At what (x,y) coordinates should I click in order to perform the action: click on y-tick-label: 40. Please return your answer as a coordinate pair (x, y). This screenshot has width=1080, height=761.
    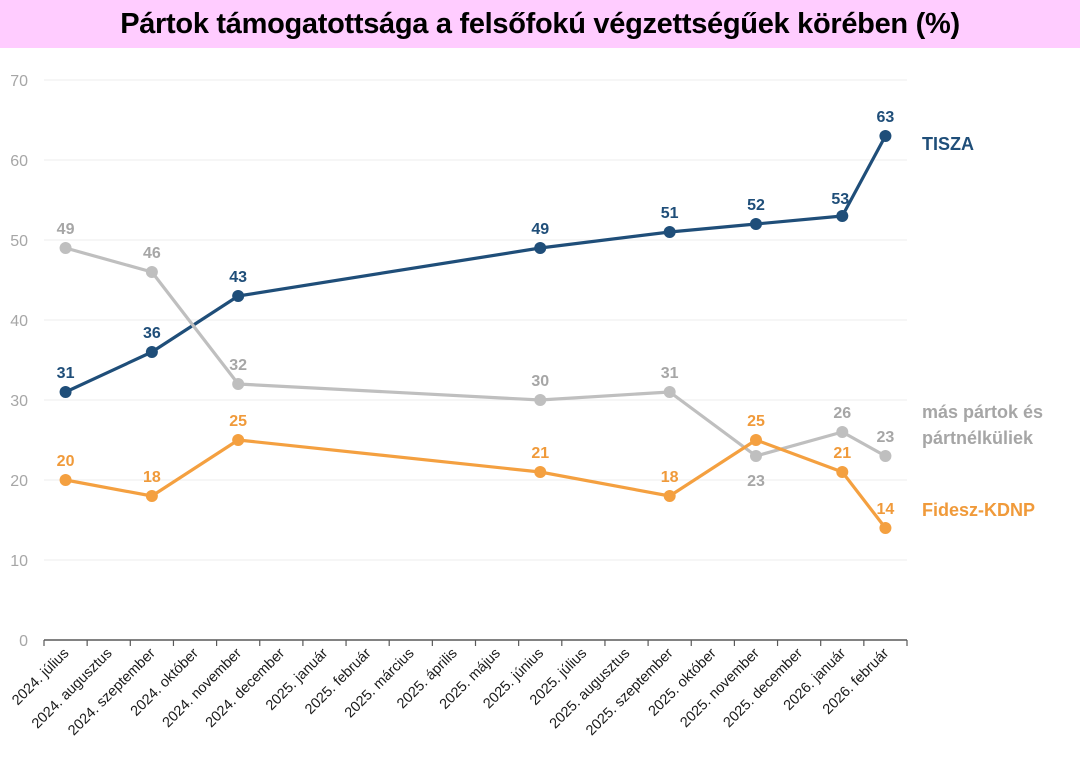
    Looking at the image, I should click on (19, 321).